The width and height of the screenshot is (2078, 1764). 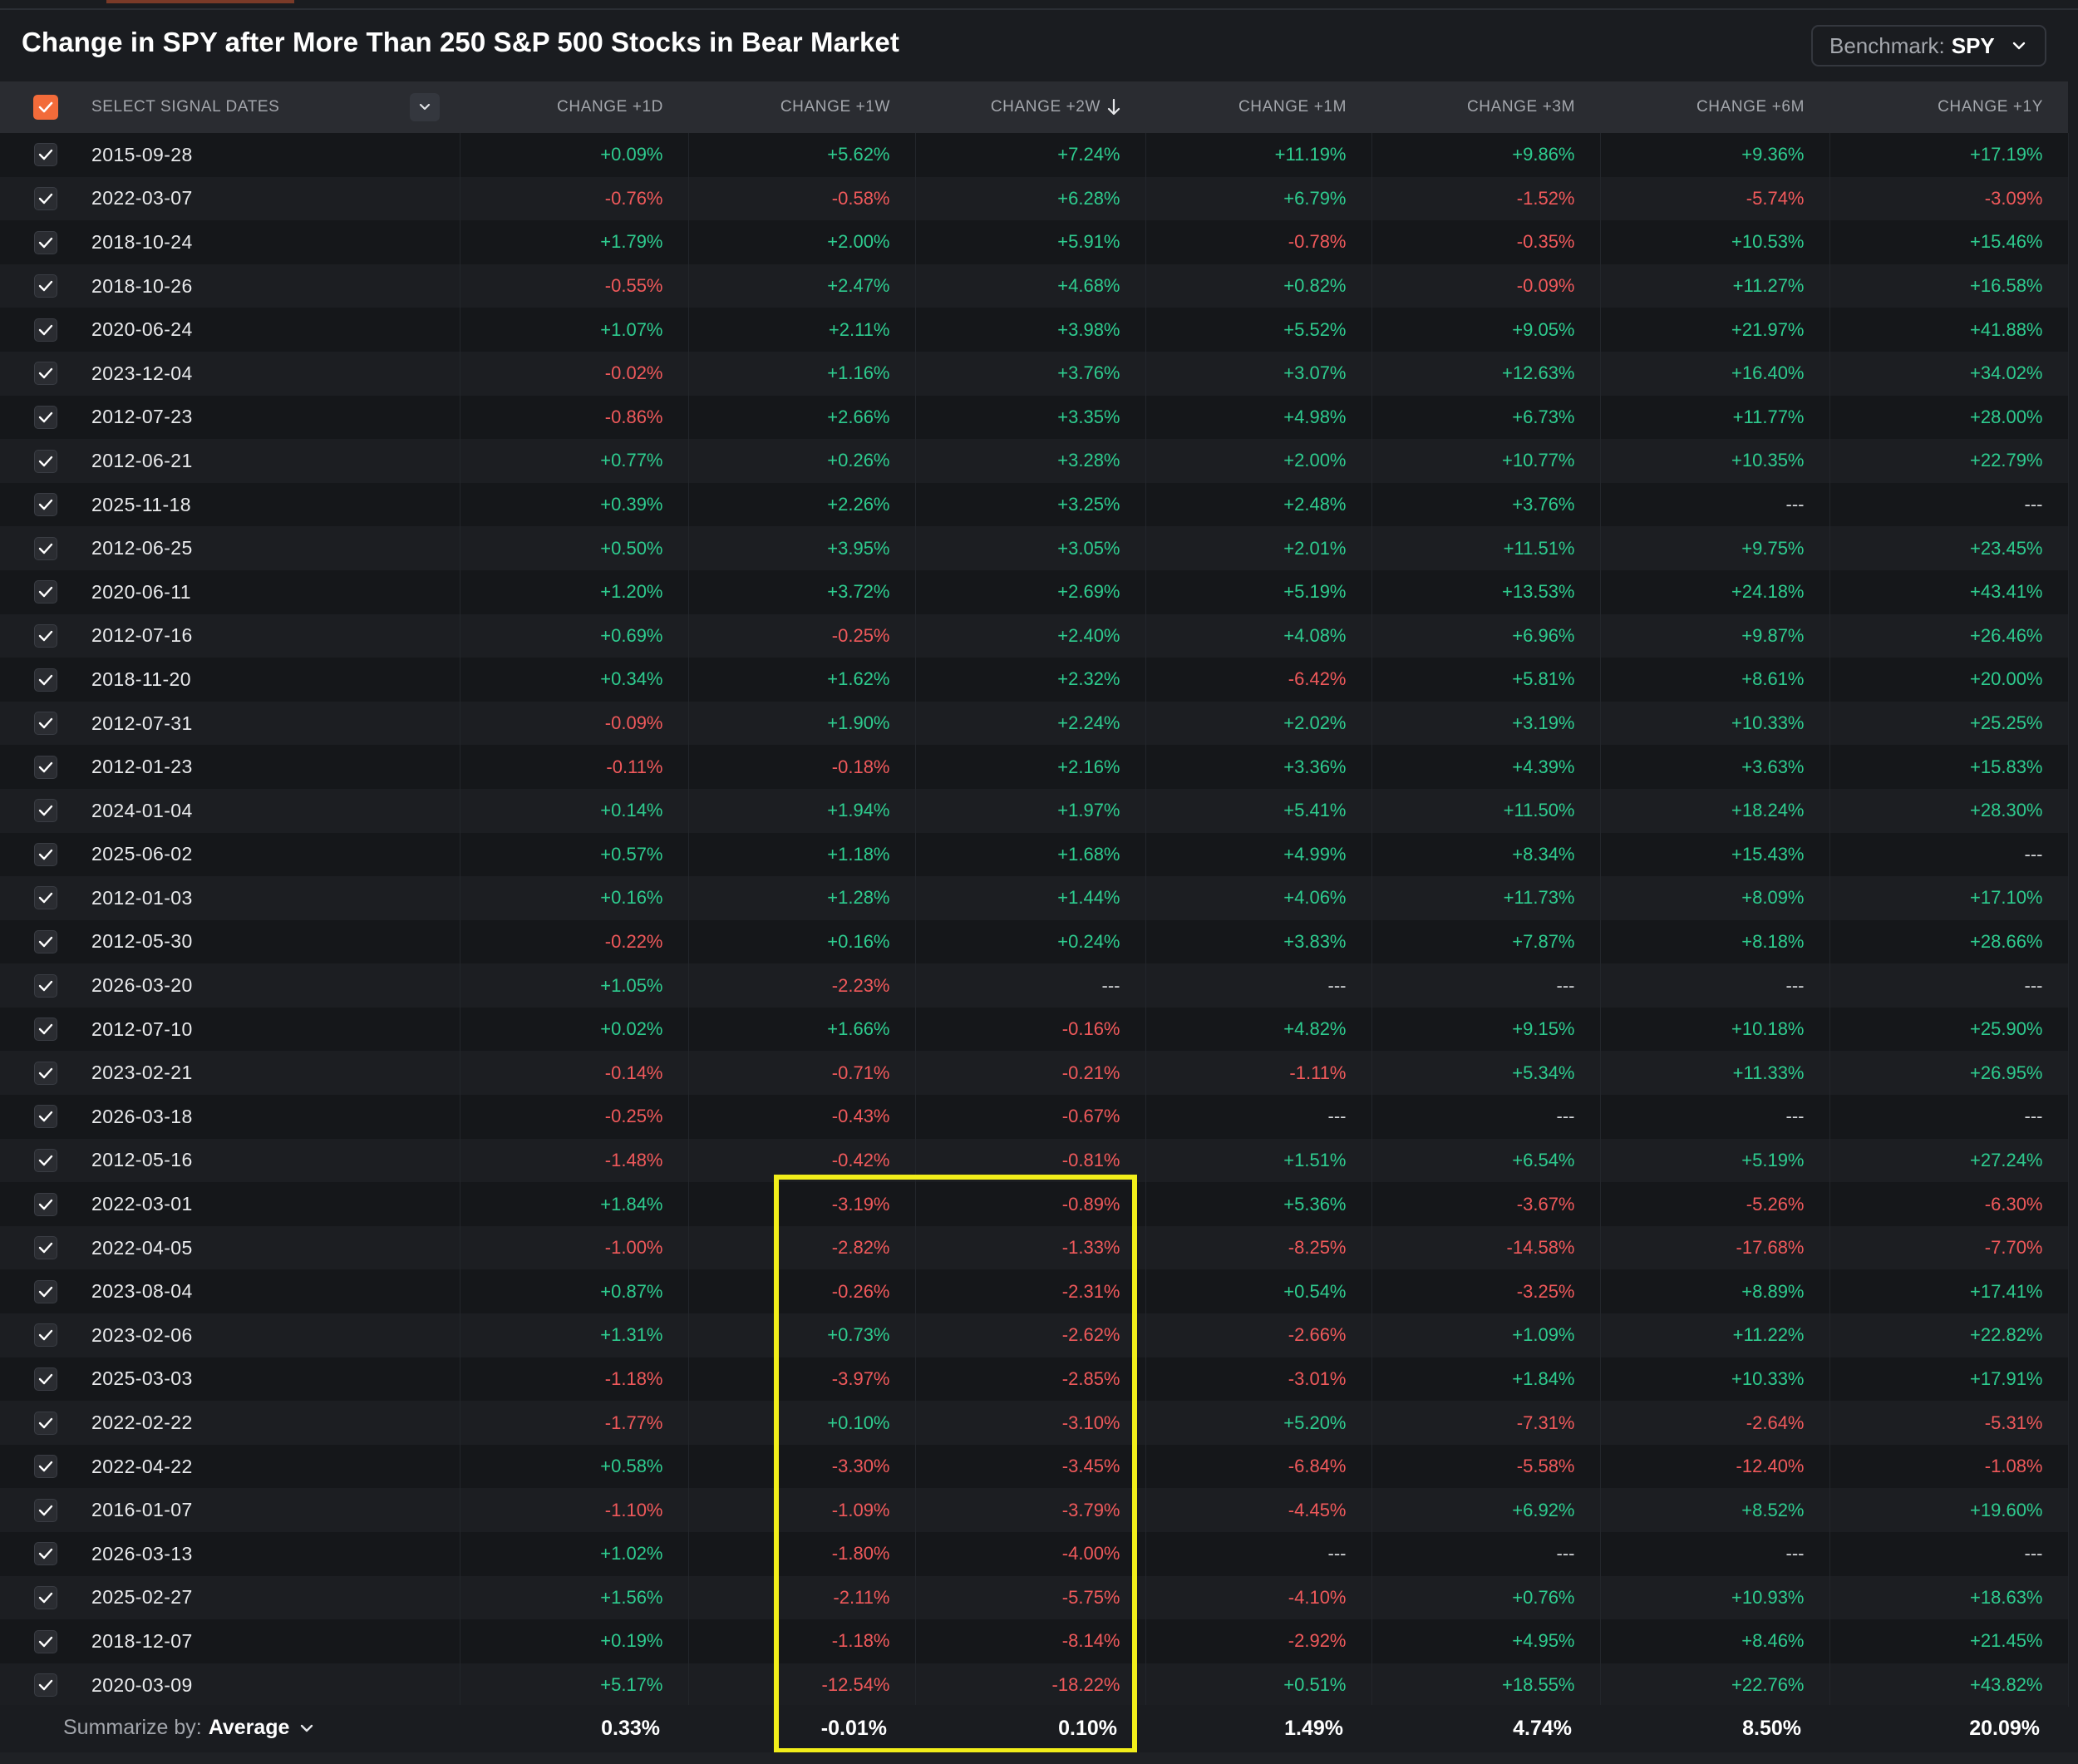 What do you see at coordinates (1030, 1030) in the screenshot?
I see `change-2w-cell: -0.16%` at bounding box center [1030, 1030].